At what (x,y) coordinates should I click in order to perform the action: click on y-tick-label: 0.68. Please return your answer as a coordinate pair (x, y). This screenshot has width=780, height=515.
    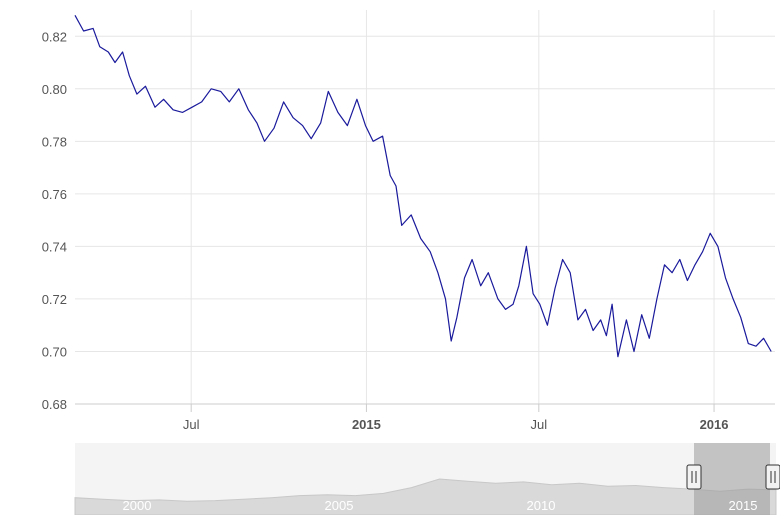
    Looking at the image, I should click on (54, 404).